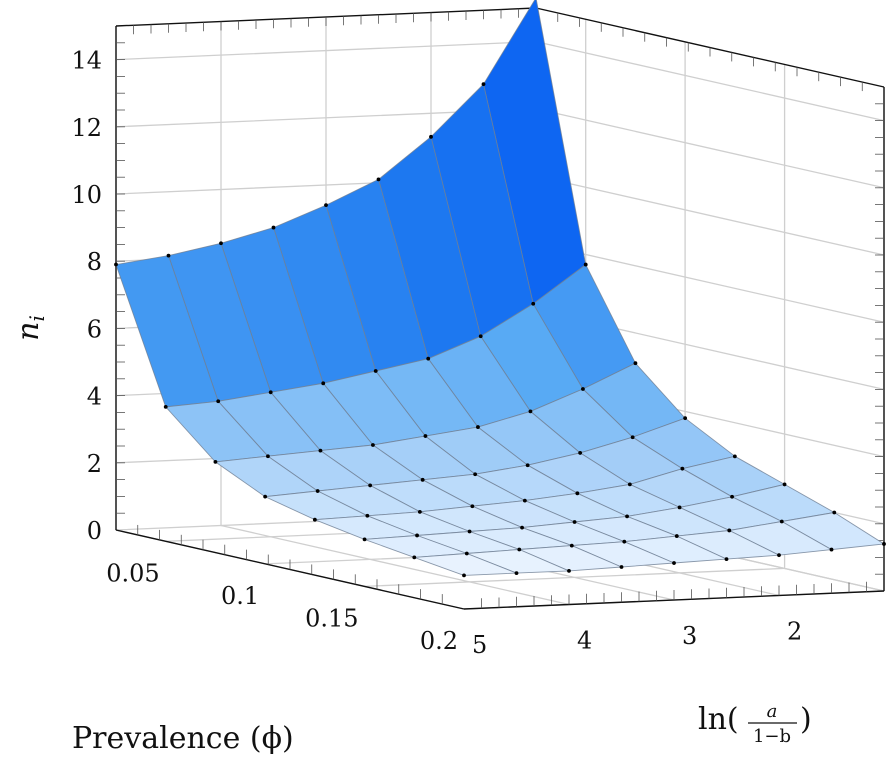 The height and width of the screenshot is (760, 886). Describe the element at coordinates (94, 397) in the screenshot. I see `z-tick-label-2: 4` at that location.